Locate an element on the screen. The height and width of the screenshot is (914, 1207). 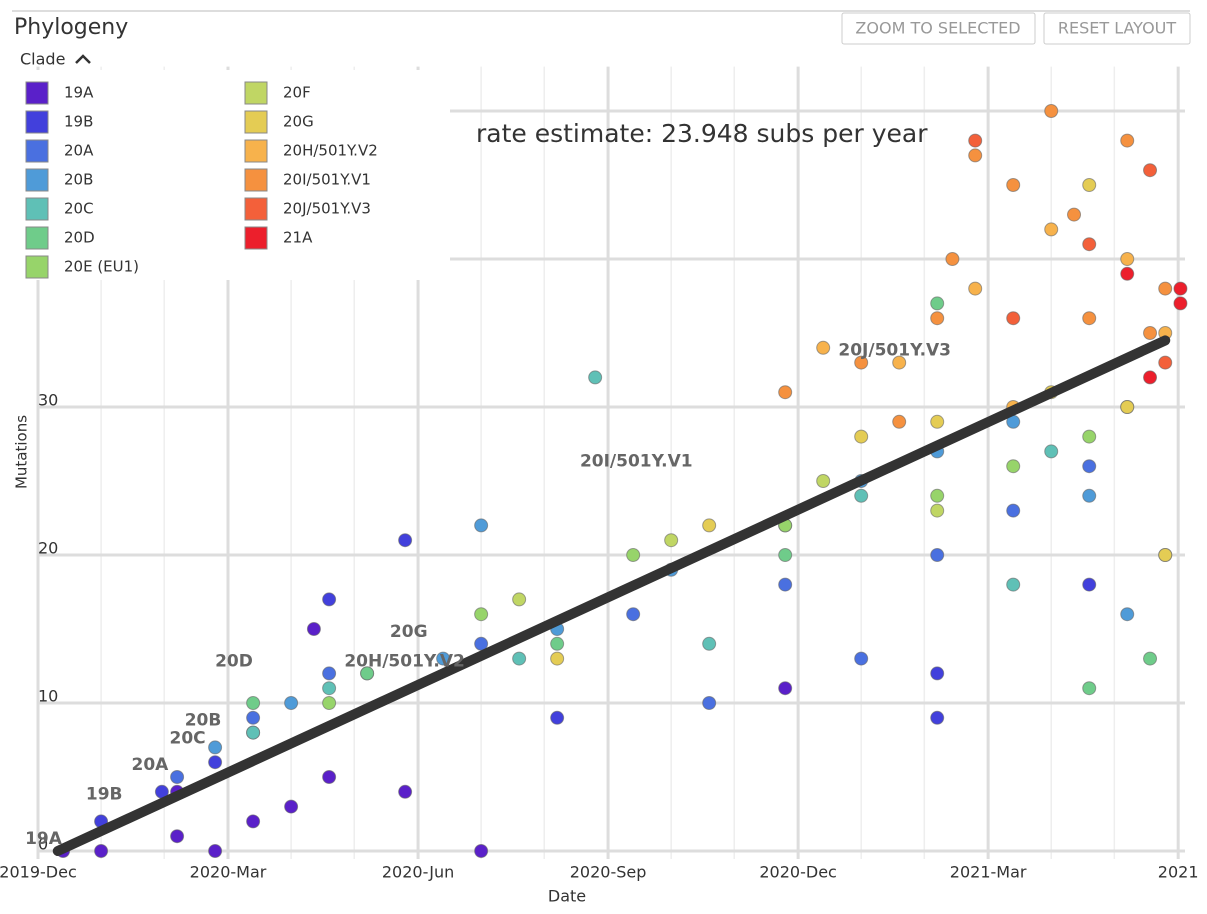
clade-label: 19A is located at coordinates (44, 839).